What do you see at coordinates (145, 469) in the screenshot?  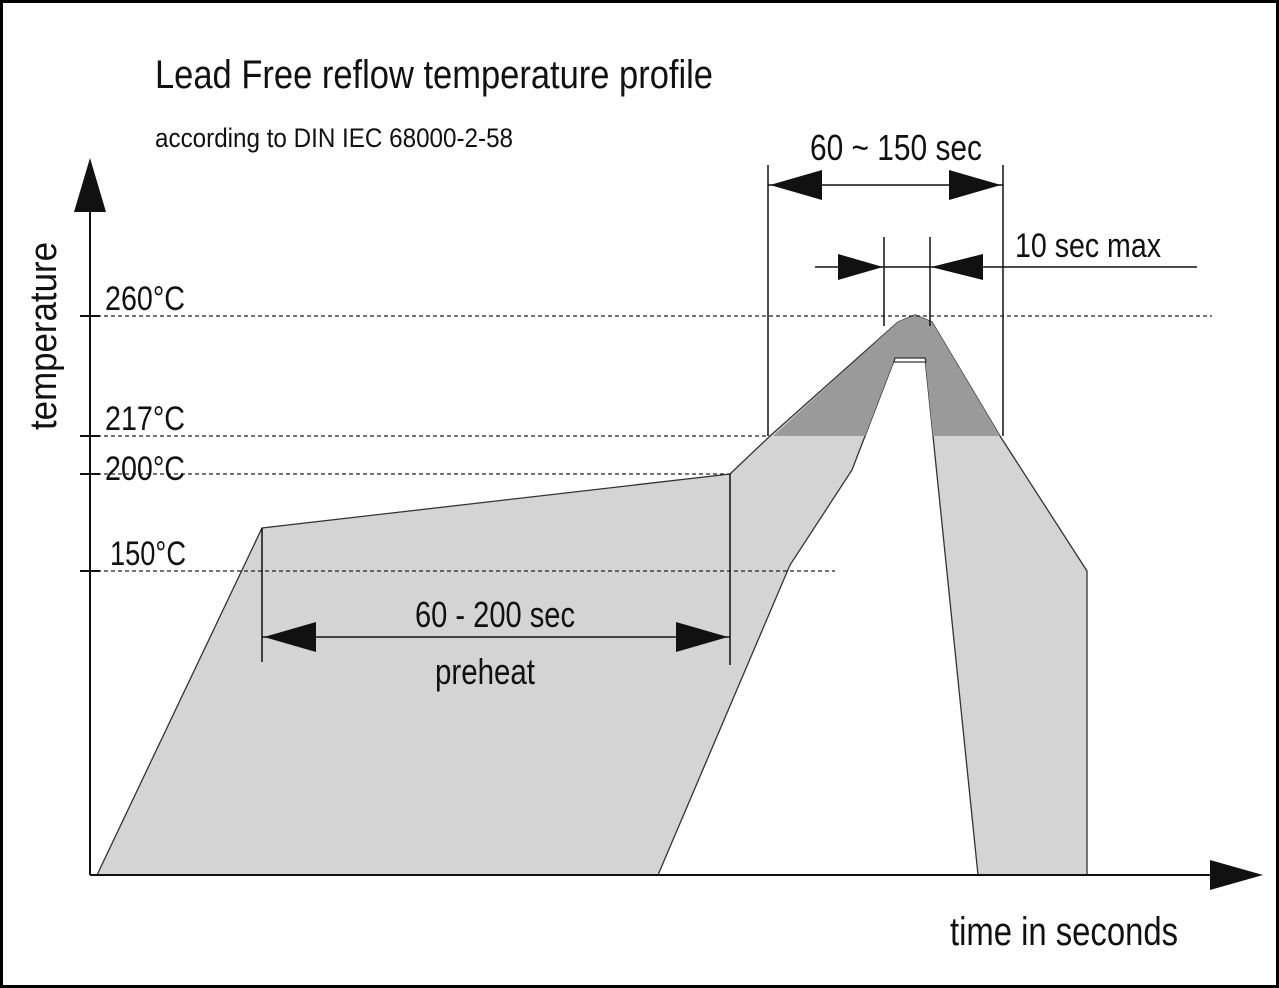 I see `level-label: 200°C` at bounding box center [145, 469].